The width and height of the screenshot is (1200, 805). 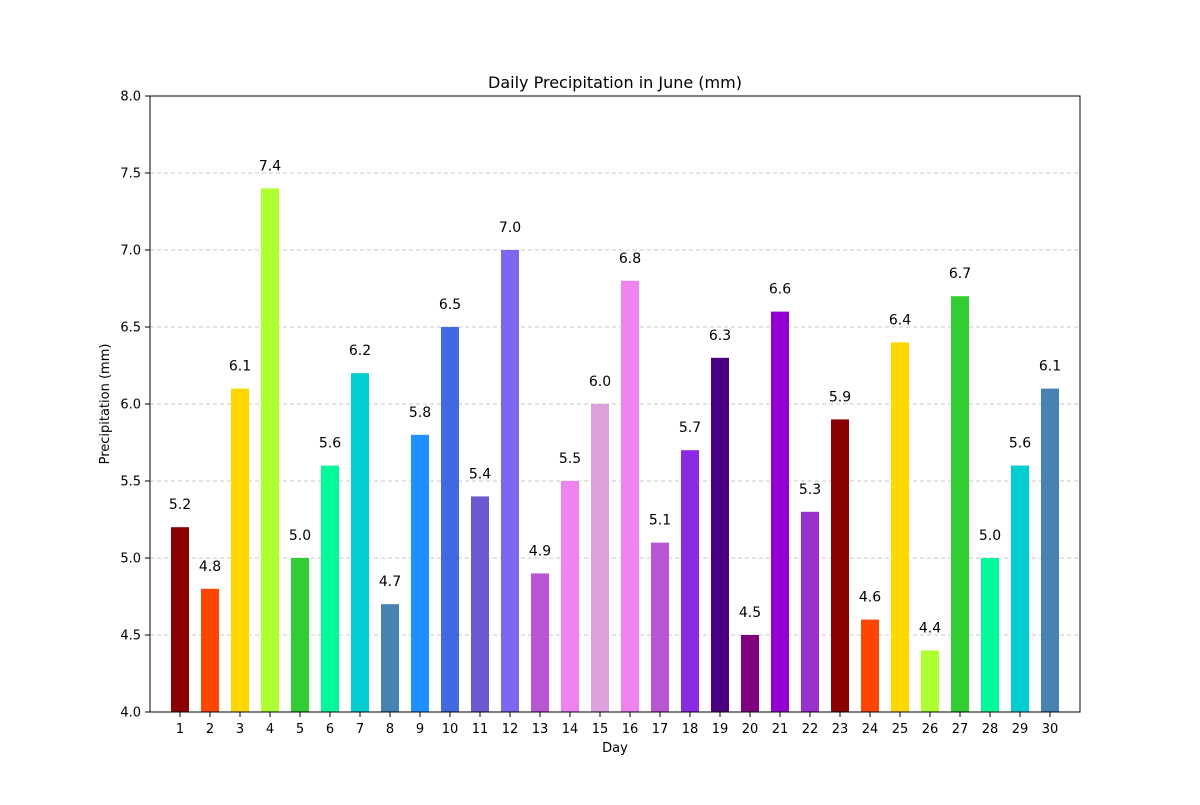 I want to click on data-label: 4.8, so click(x=210, y=567).